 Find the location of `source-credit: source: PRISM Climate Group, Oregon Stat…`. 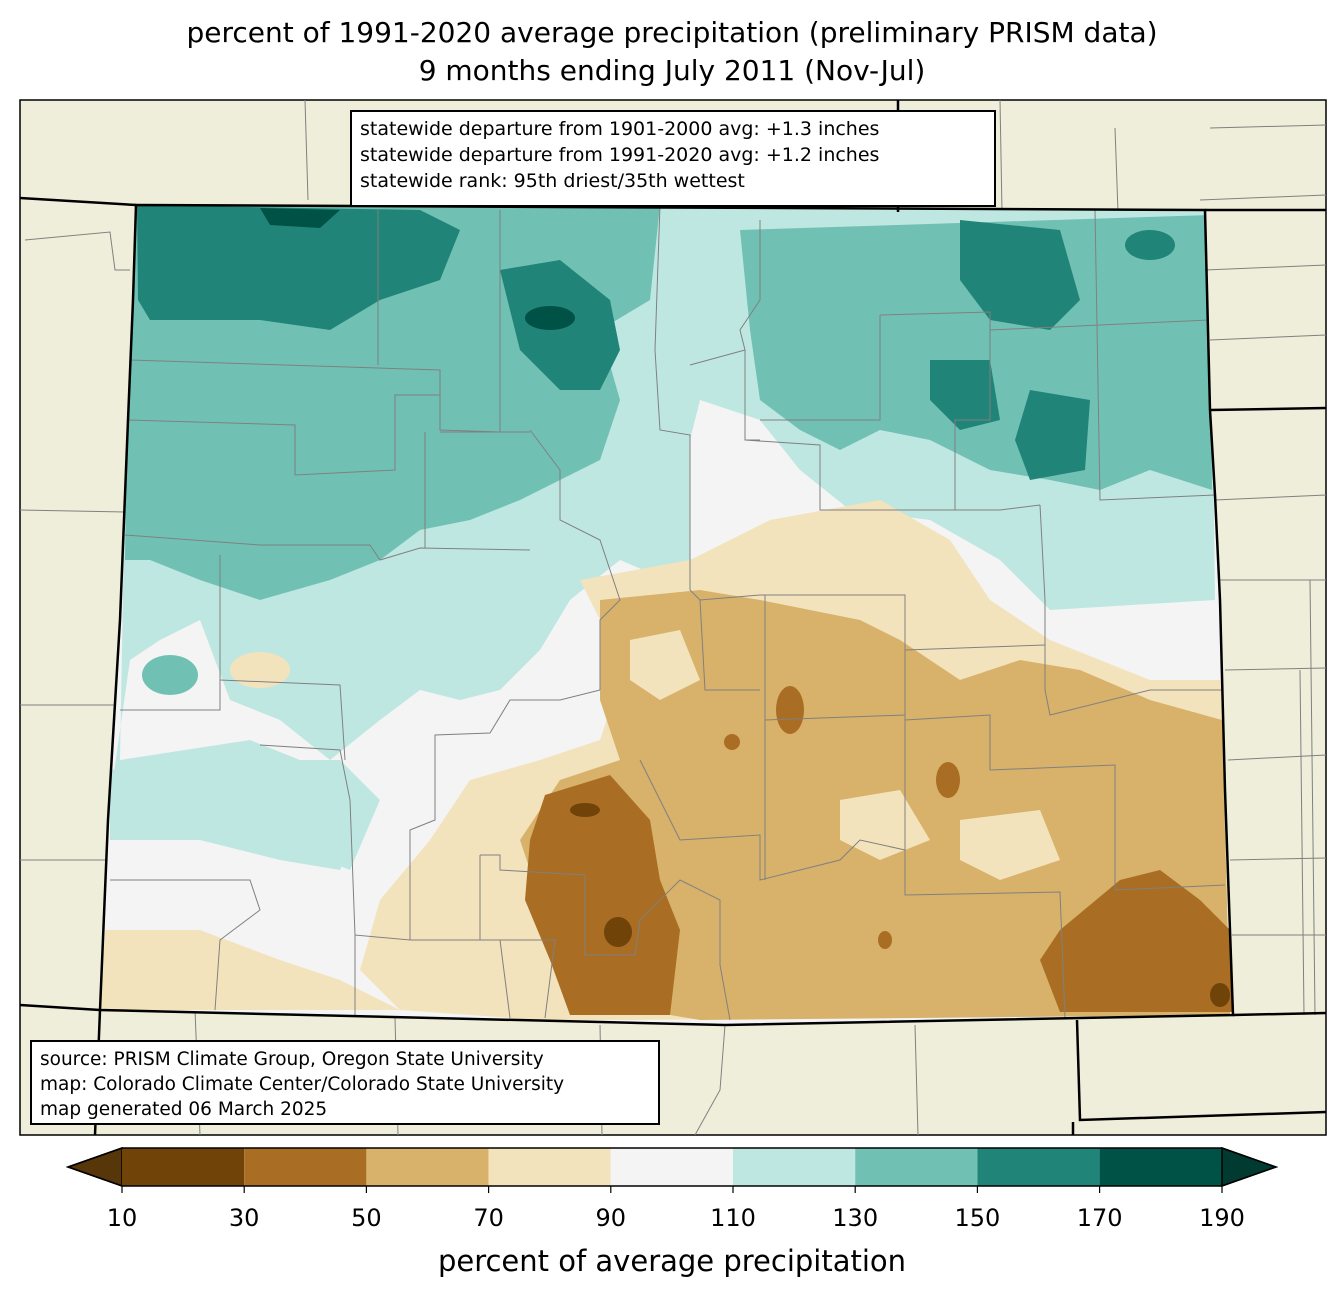

source-credit: source: PRISM Climate Group, Oregon Stat… is located at coordinates (292, 1059).